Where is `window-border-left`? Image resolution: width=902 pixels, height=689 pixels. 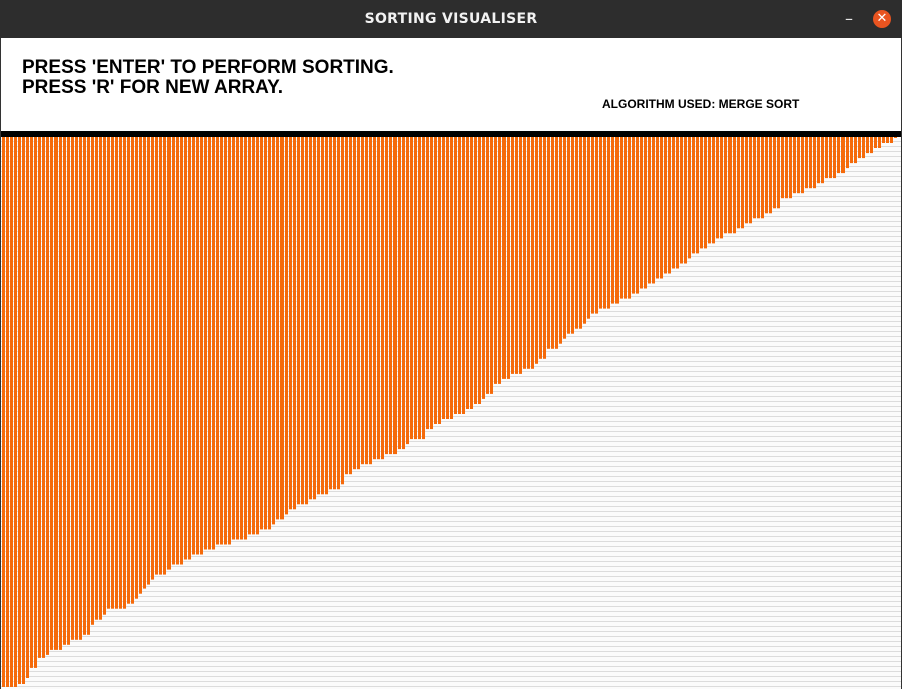 window-border-left is located at coordinates (0, 363).